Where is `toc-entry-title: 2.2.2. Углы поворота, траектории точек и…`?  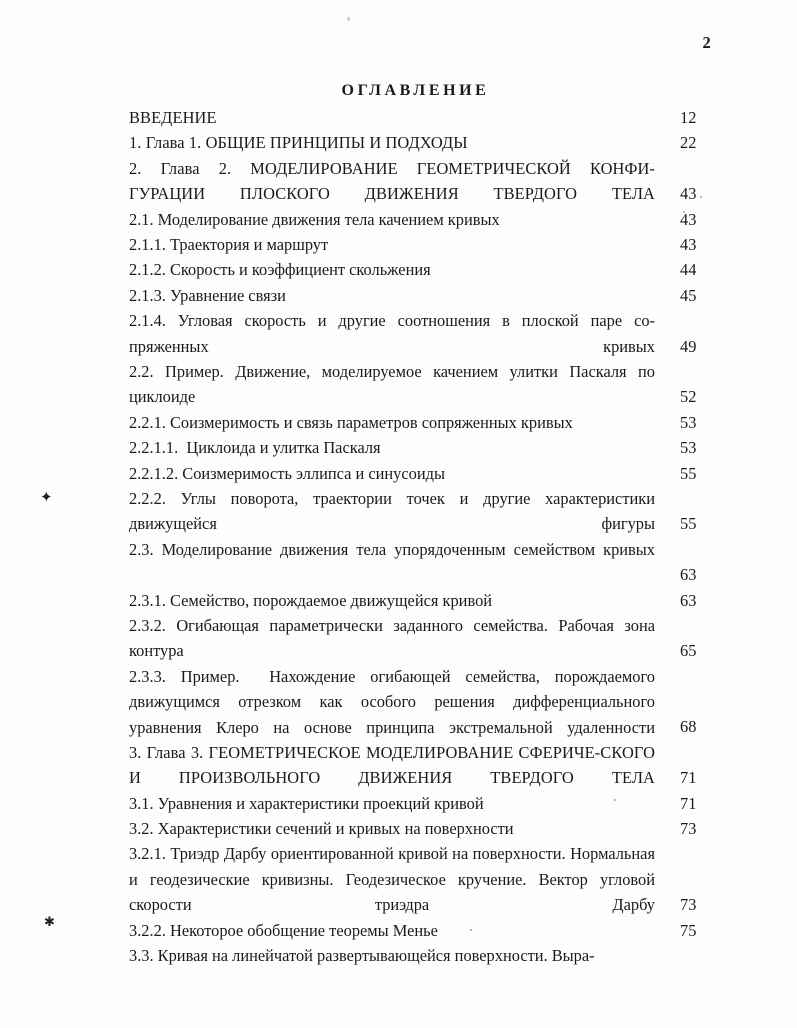
toc-entry-title: 2.2.2. Углы поворота, траектории точек и… is located at coordinates (394, 511).